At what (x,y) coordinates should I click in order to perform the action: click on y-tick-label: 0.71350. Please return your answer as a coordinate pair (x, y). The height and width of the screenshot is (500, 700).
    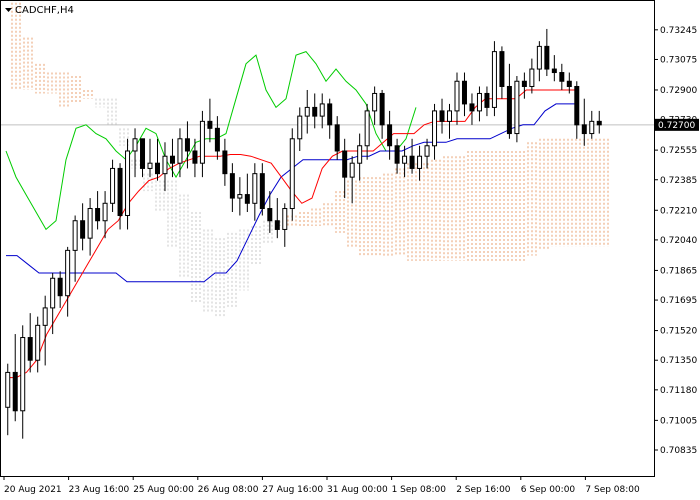
    Looking at the image, I should click on (678, 361).